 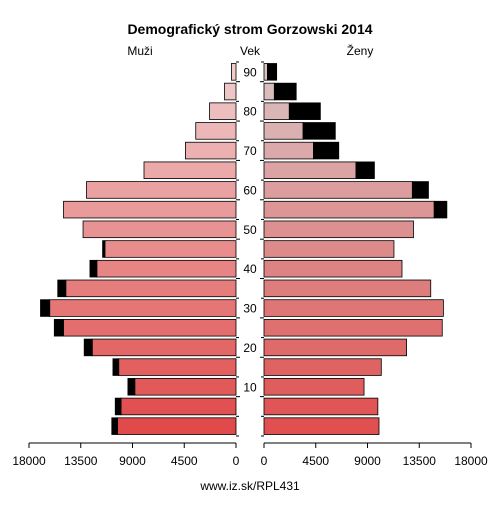 I want to click on age-tick-label: 80, so click(x=250, y=112).